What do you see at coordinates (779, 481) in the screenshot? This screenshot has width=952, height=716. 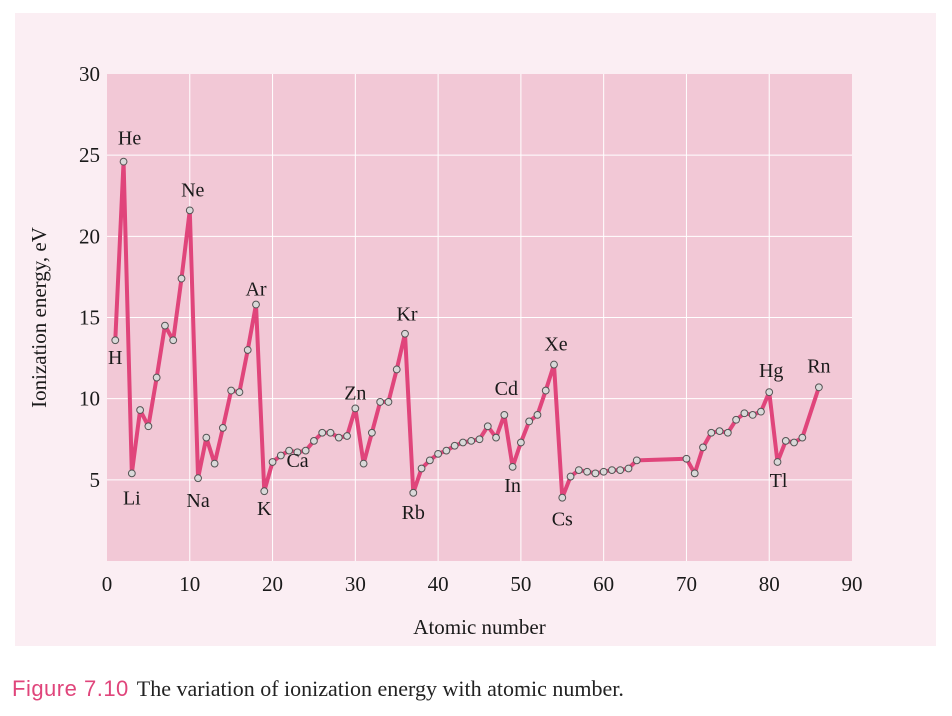 I see `annotation-tl: Tl` at bounding box center [779, 481].